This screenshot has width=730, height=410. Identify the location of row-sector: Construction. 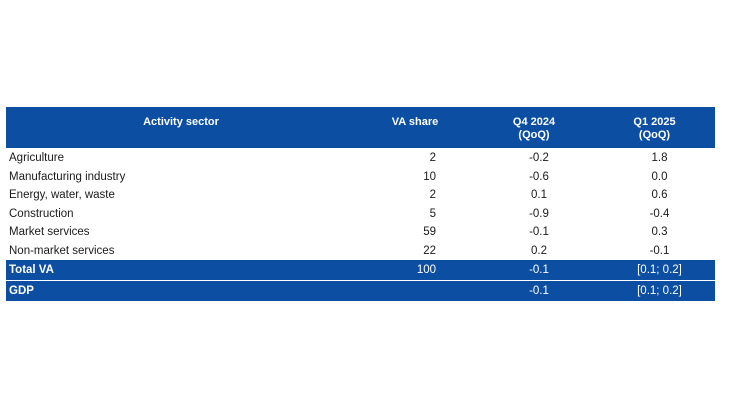
(41, 213).